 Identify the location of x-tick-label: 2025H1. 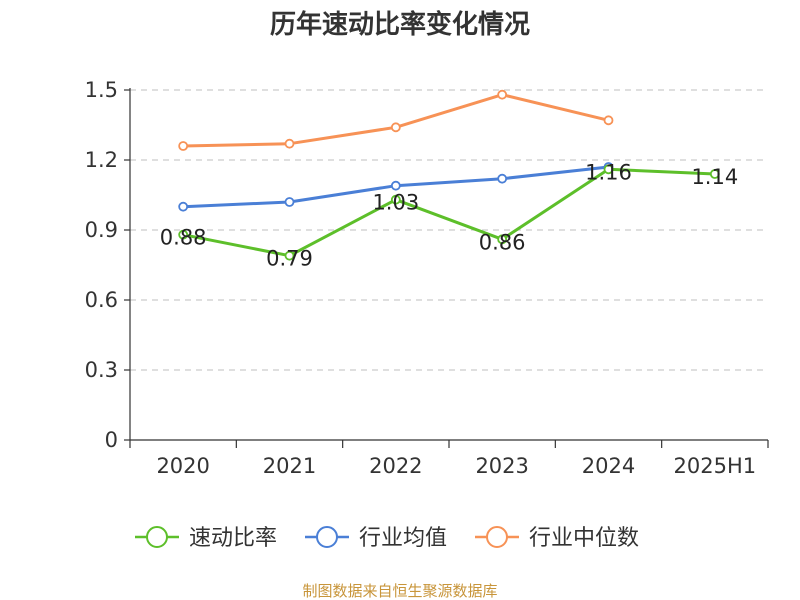
(715, 466).